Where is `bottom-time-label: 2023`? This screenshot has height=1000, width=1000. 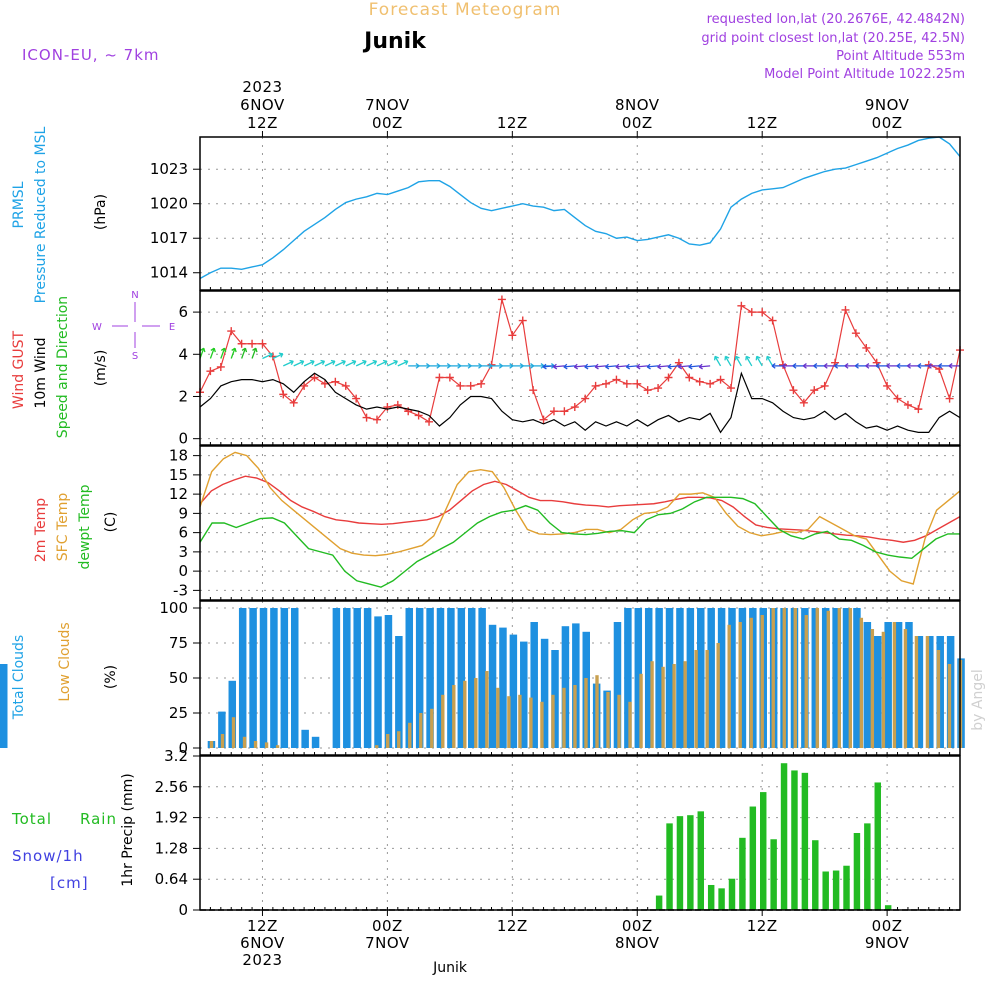 bottom-time-label: 2023 is located at coordinates (262, 960).